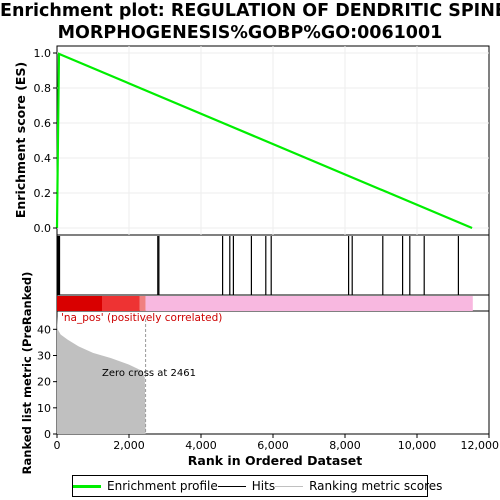  What do you see at coordinates (57, 445) in the screenshot?
I see `xtick-label-0: 0` at bounding box center [57, 445].